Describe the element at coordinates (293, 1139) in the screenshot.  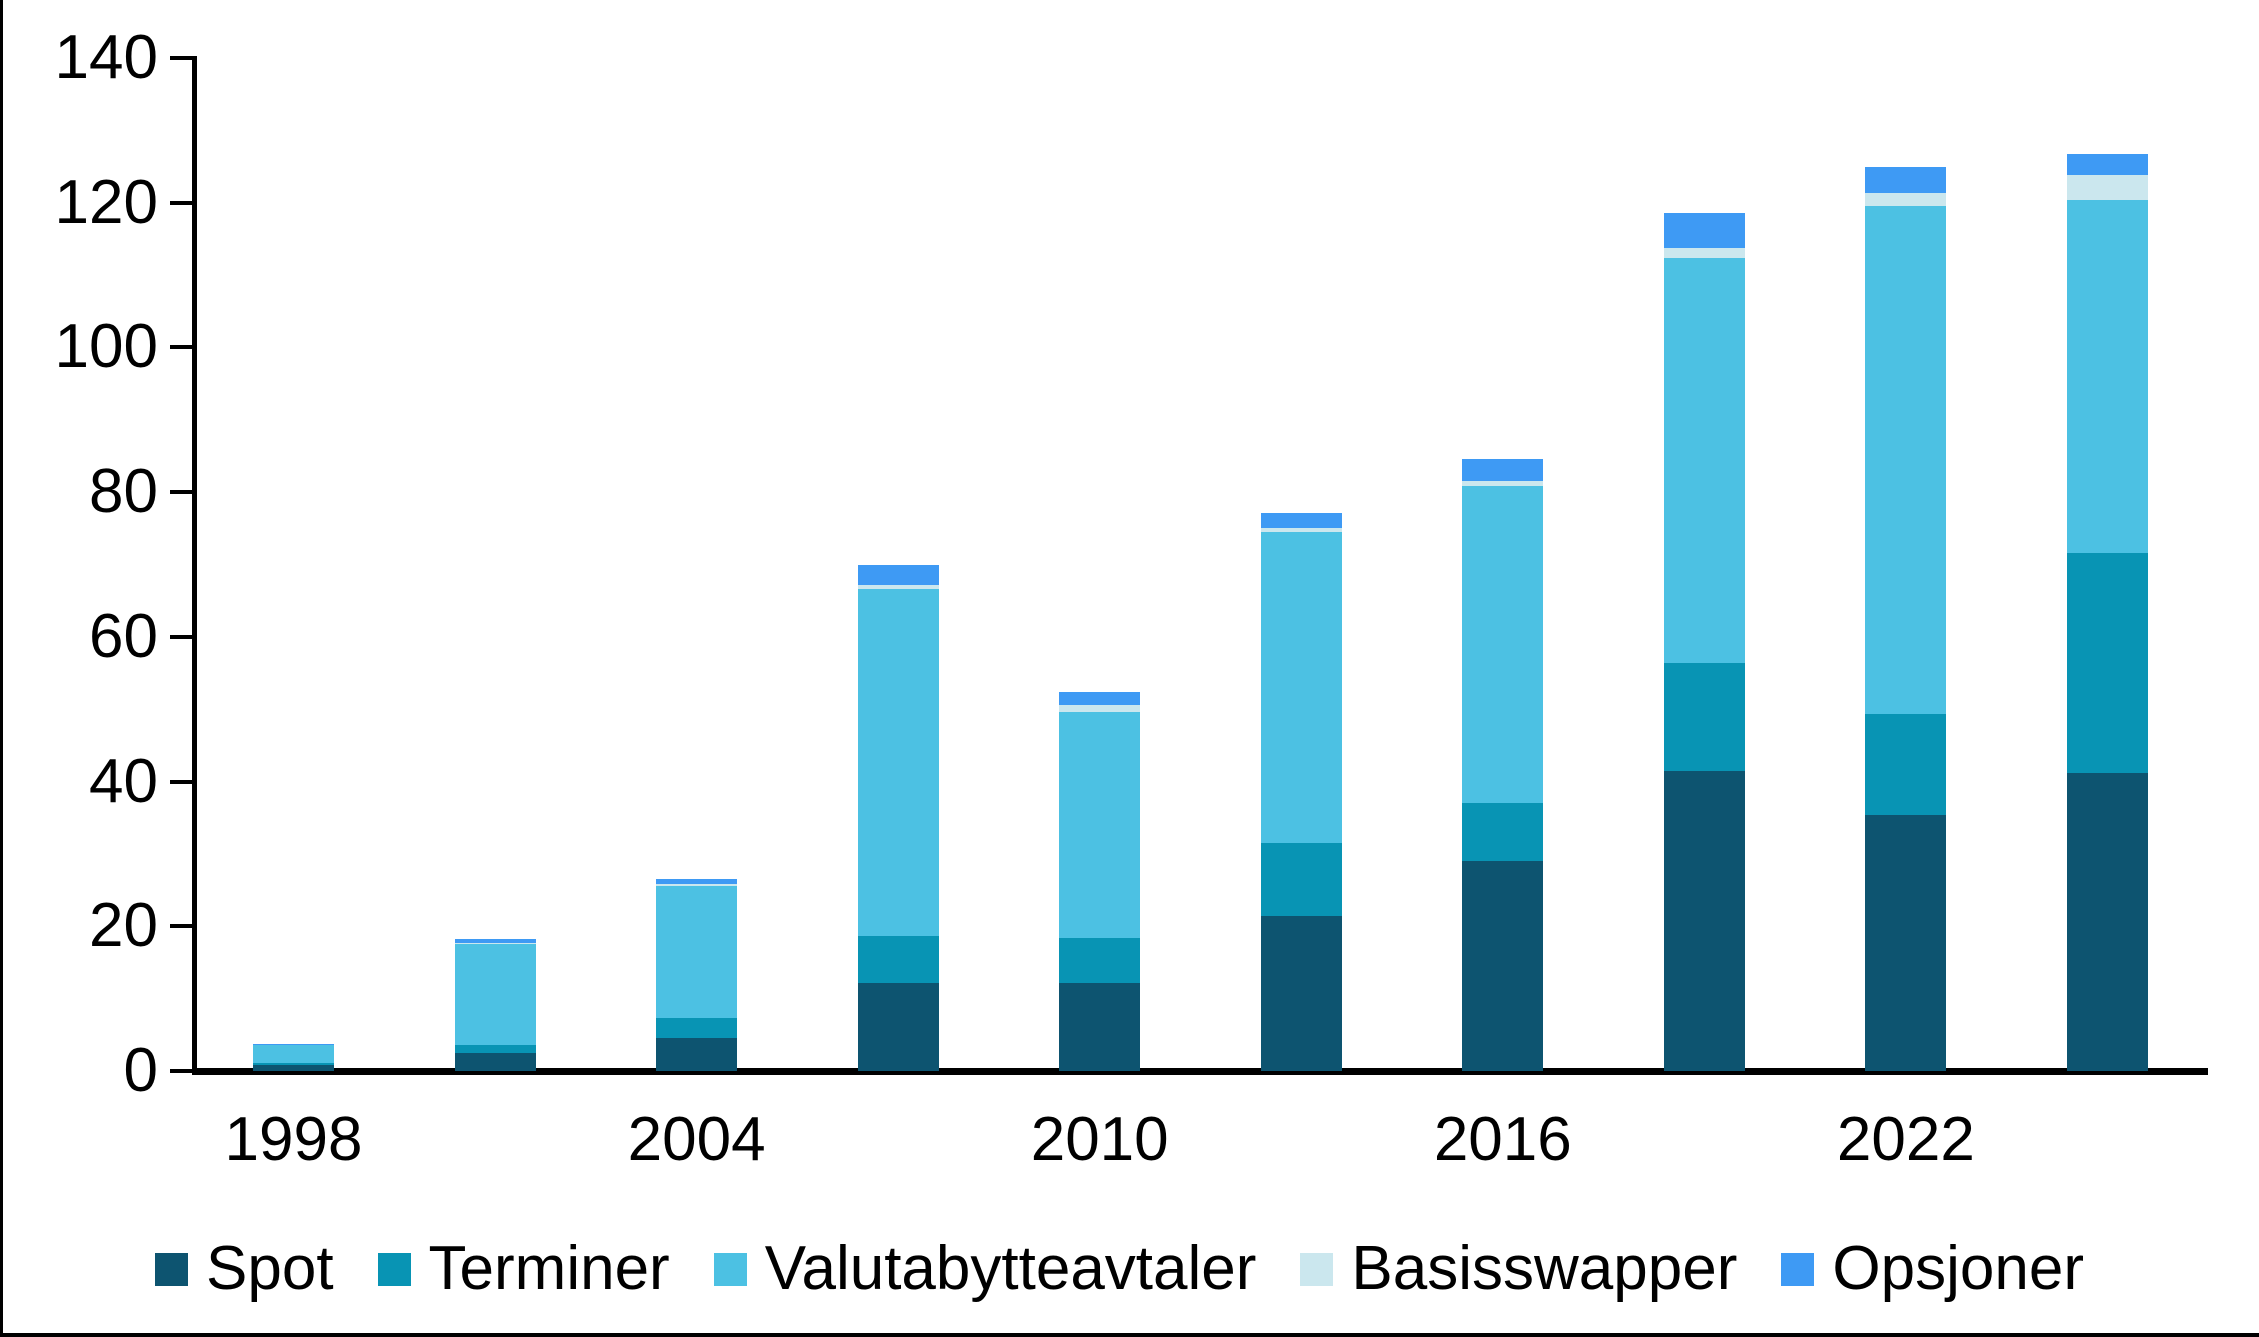
I see `x-tick-label-1998: 1998` at that location.